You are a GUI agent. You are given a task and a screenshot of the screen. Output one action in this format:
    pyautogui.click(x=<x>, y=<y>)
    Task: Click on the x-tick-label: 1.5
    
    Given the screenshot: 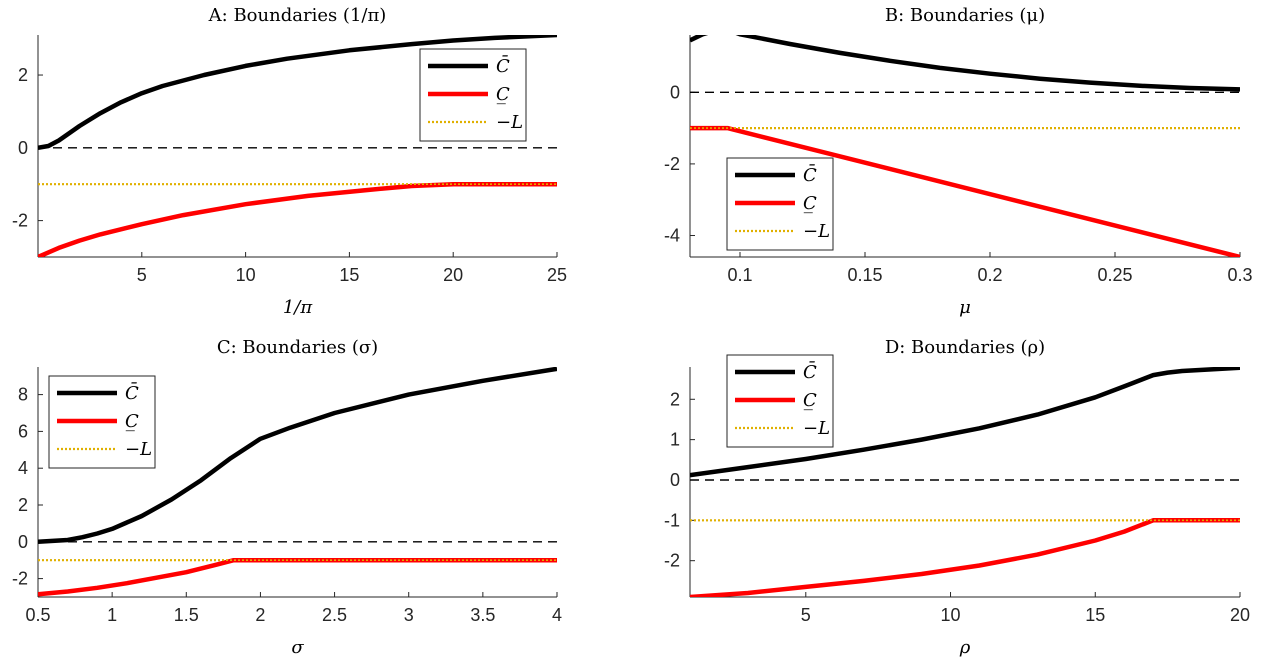 What is the action you would take?
    pyautogui.click(x=186, y=615)
    